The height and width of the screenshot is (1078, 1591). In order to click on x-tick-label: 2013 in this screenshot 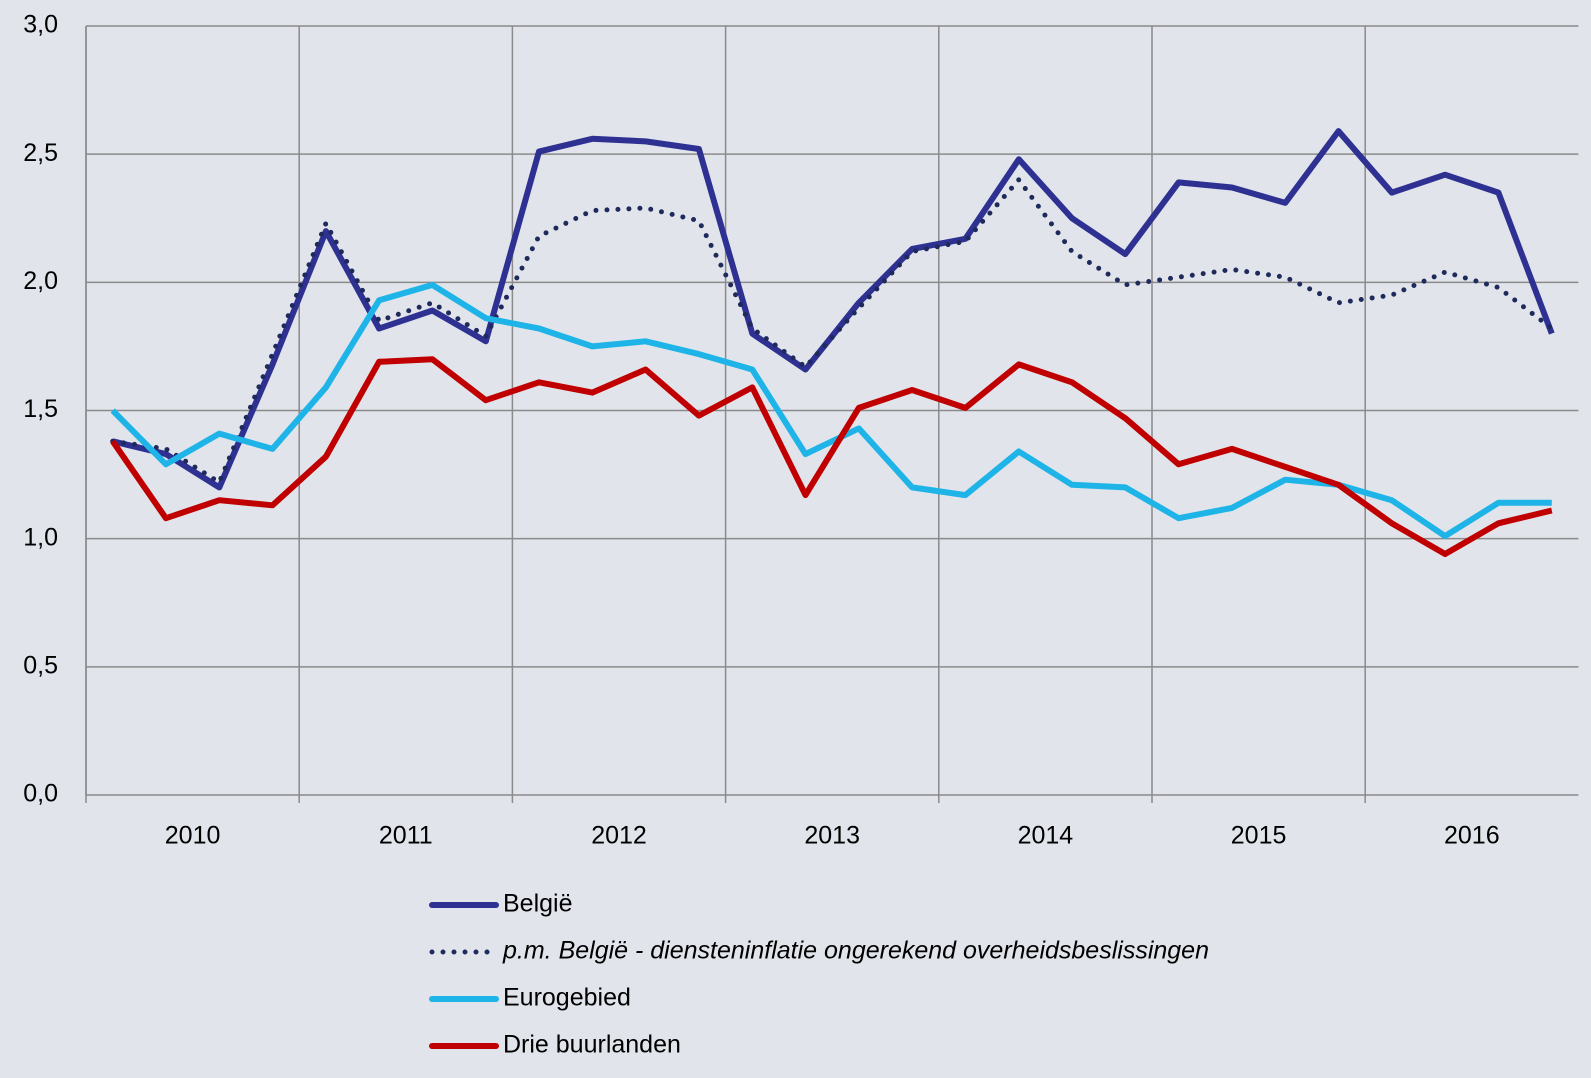, I will do `click(832, 836)`.